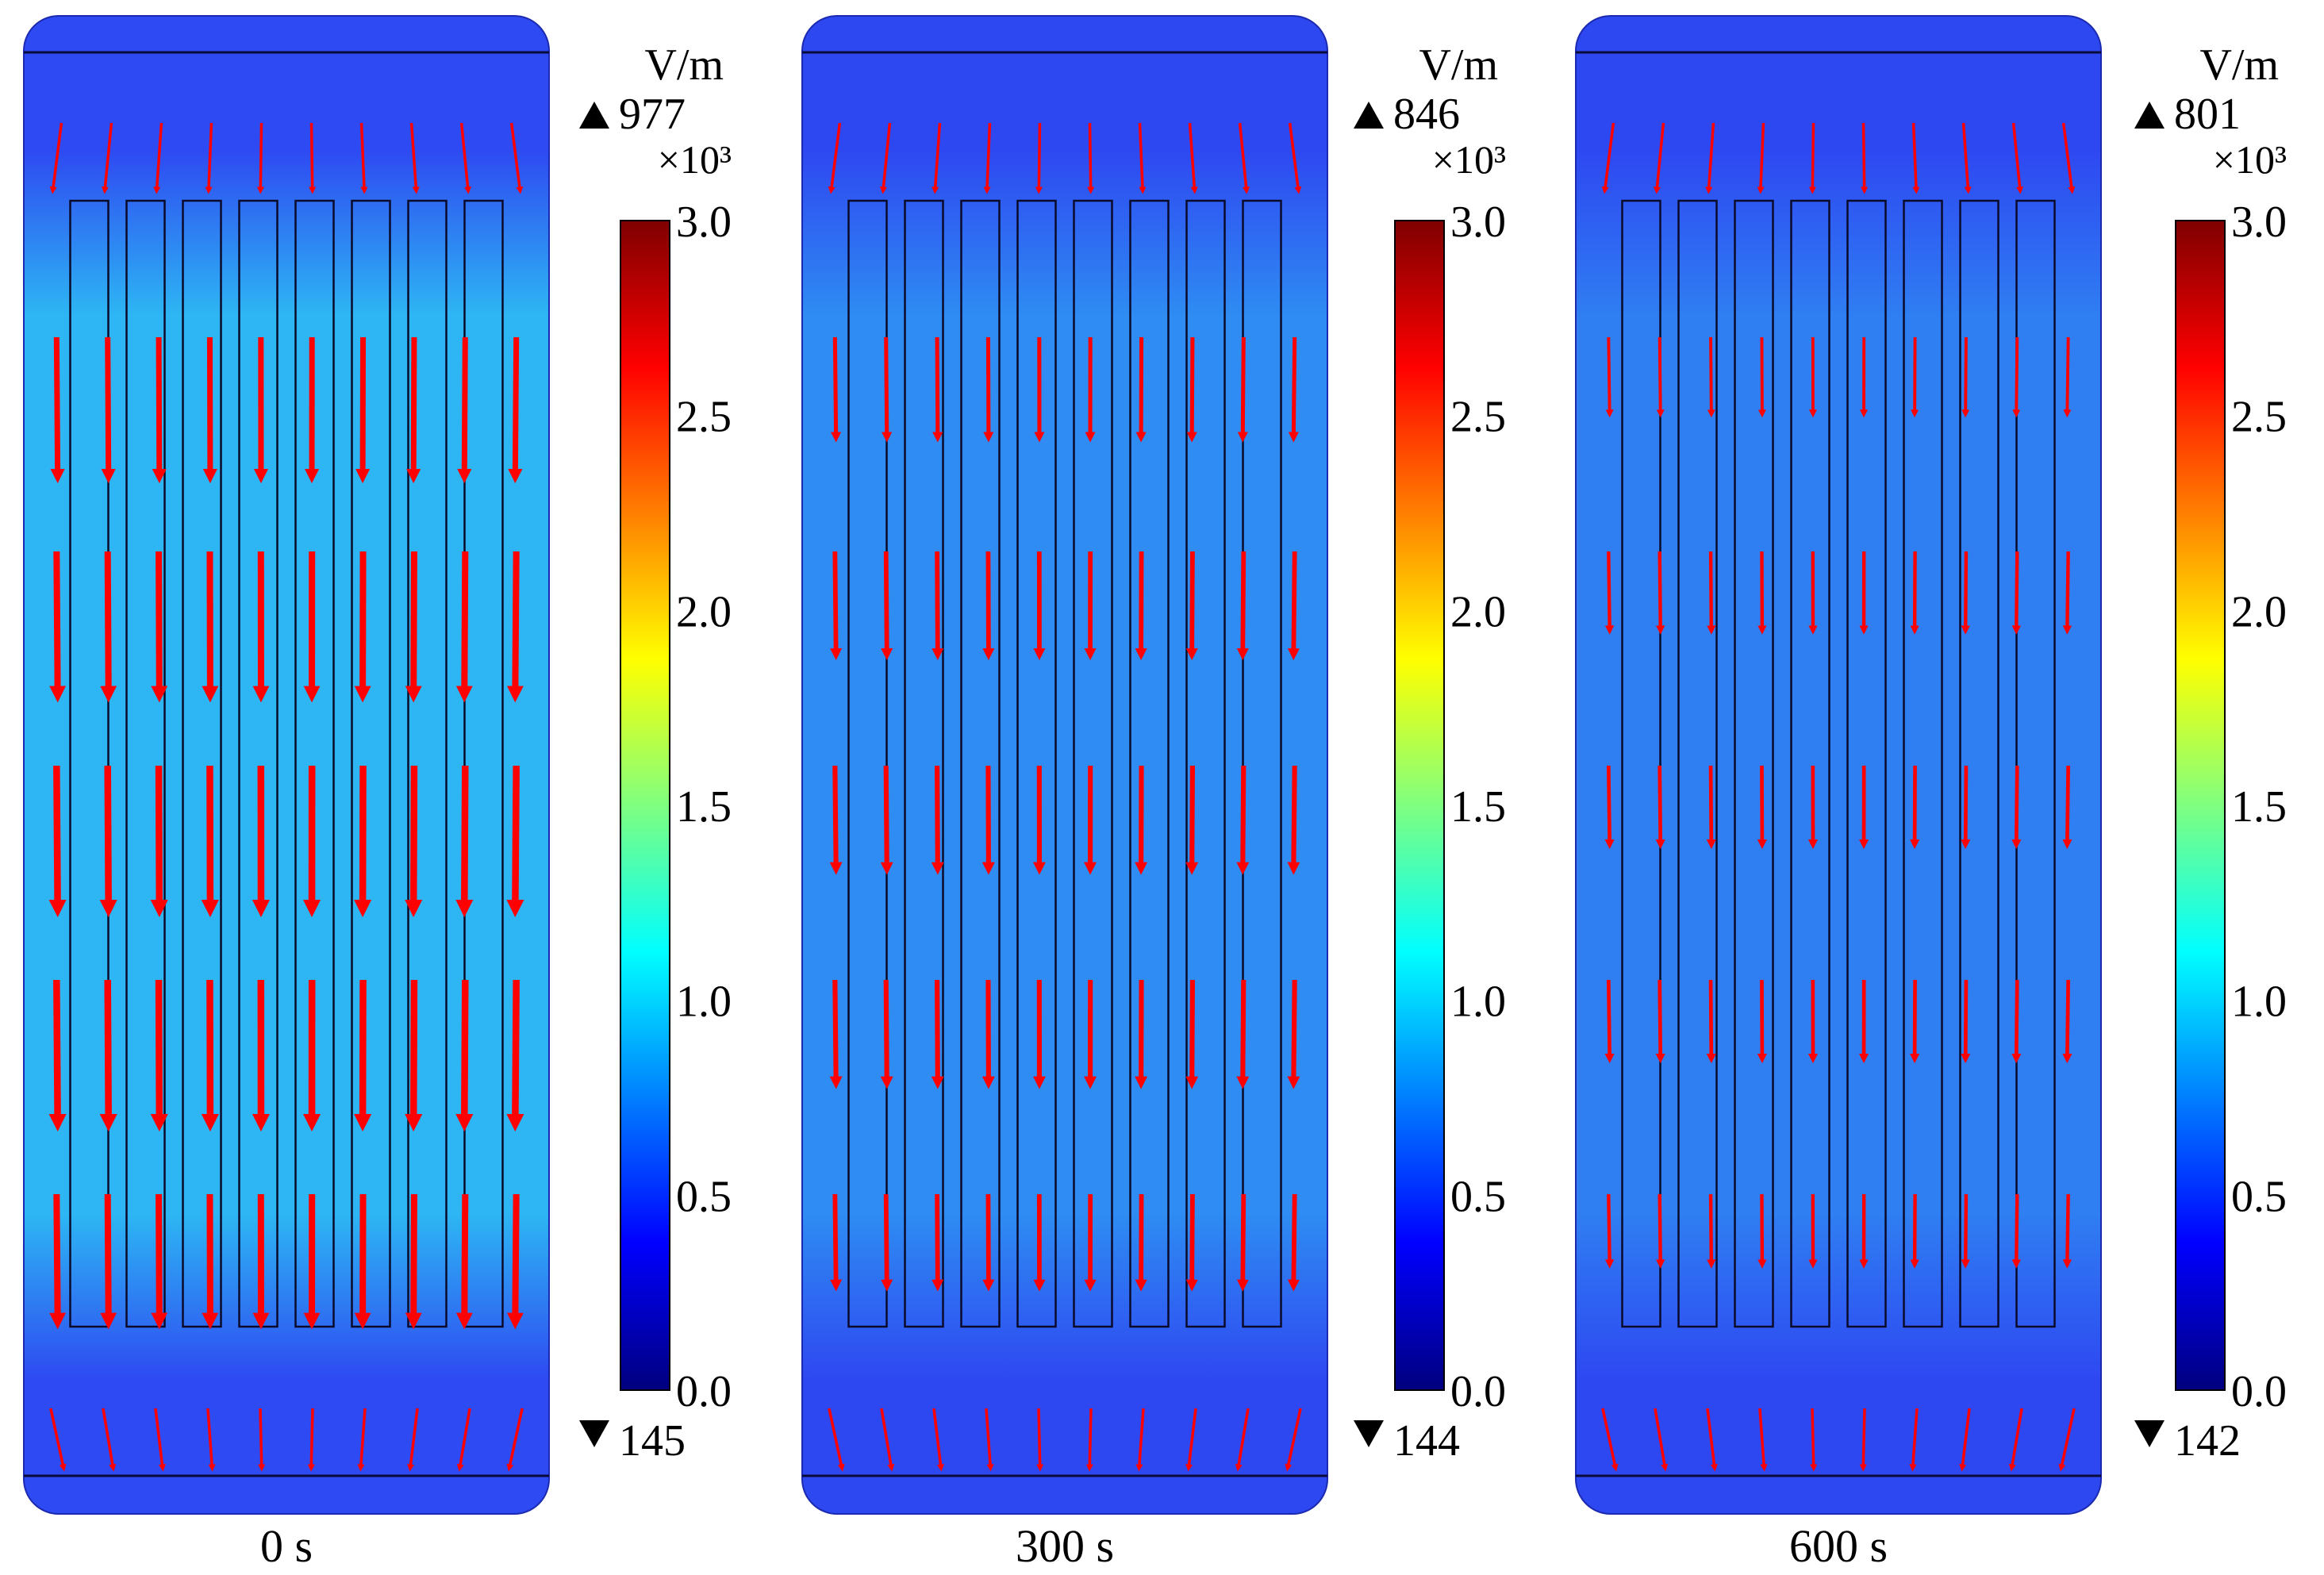  I want to click on time-label: 600 s, so click(1838, 1546).